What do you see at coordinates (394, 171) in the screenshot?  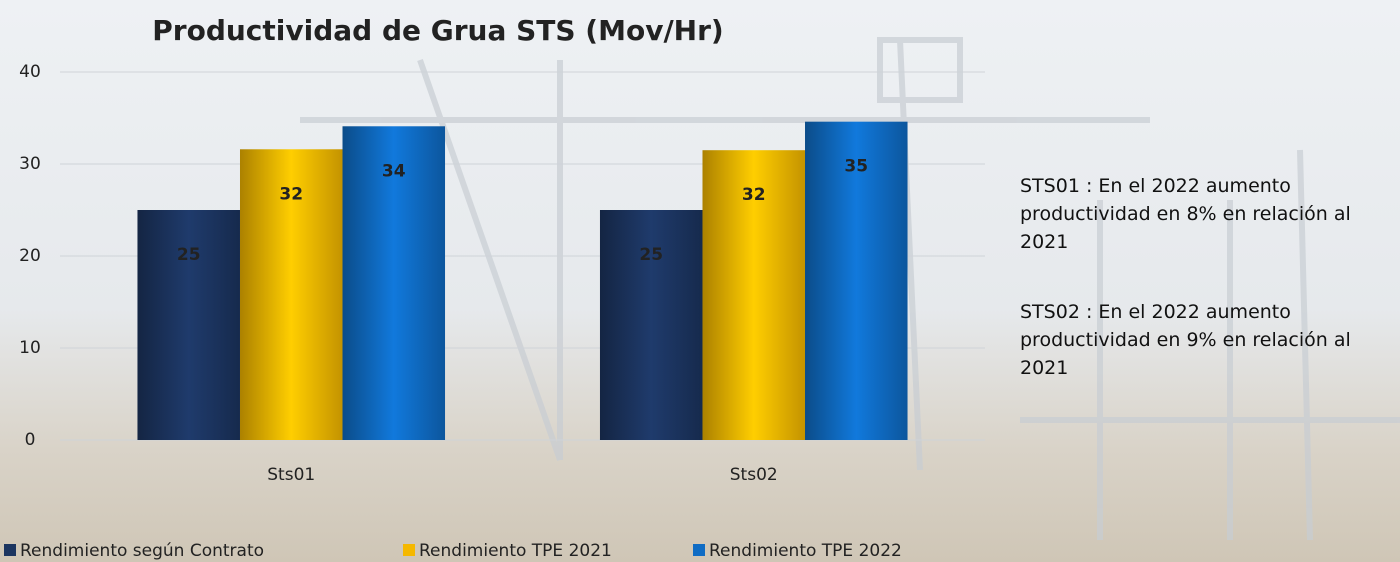 I see `data-label: 34` at bounding box center [394, 171].